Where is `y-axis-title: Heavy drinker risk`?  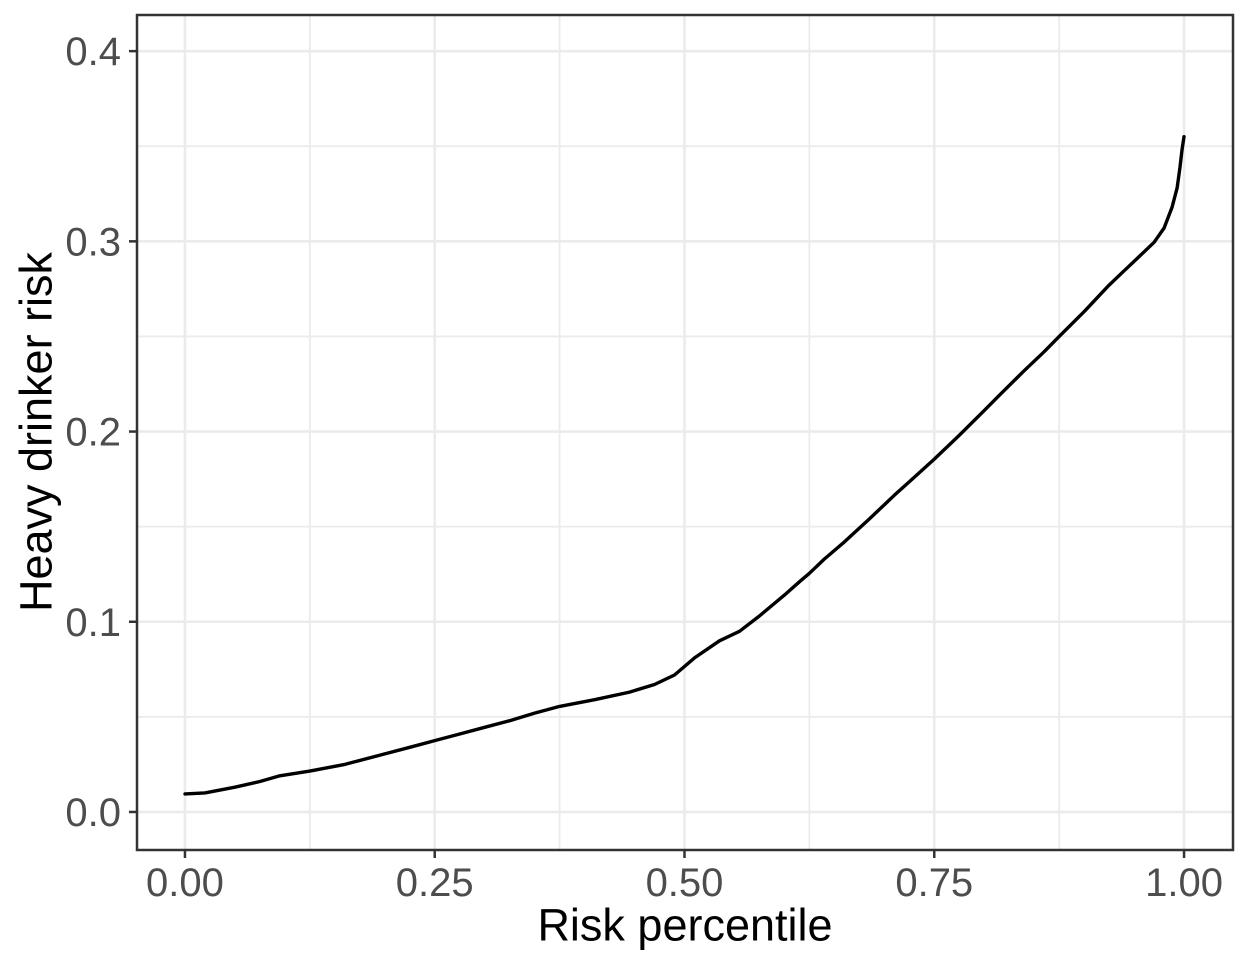 y-axis-title: Heavy drinker risk is located at coordinates (36, 432).